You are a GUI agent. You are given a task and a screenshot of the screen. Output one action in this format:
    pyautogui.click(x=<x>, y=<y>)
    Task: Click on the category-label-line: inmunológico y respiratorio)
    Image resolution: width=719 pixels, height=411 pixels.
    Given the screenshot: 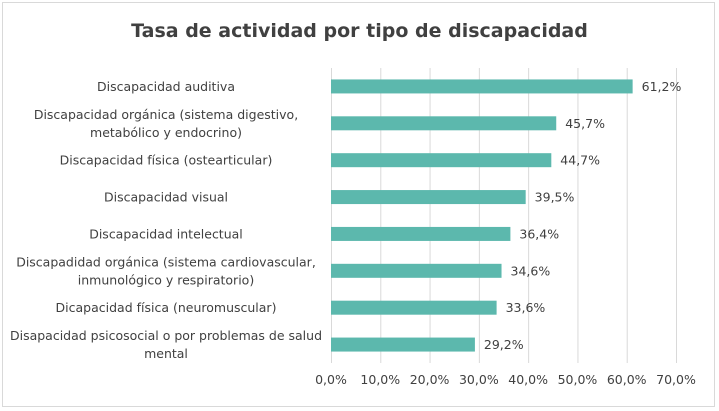 What is the action you would take?
    pyautogui.click(x=166, y=279)
    